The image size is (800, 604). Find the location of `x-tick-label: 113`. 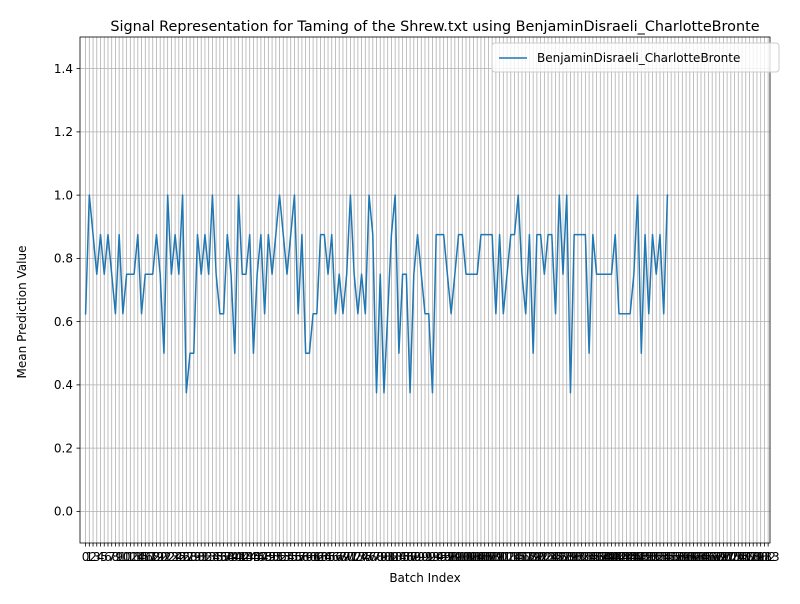

x-tick-label: 113 is located at coordinates (507, 557).